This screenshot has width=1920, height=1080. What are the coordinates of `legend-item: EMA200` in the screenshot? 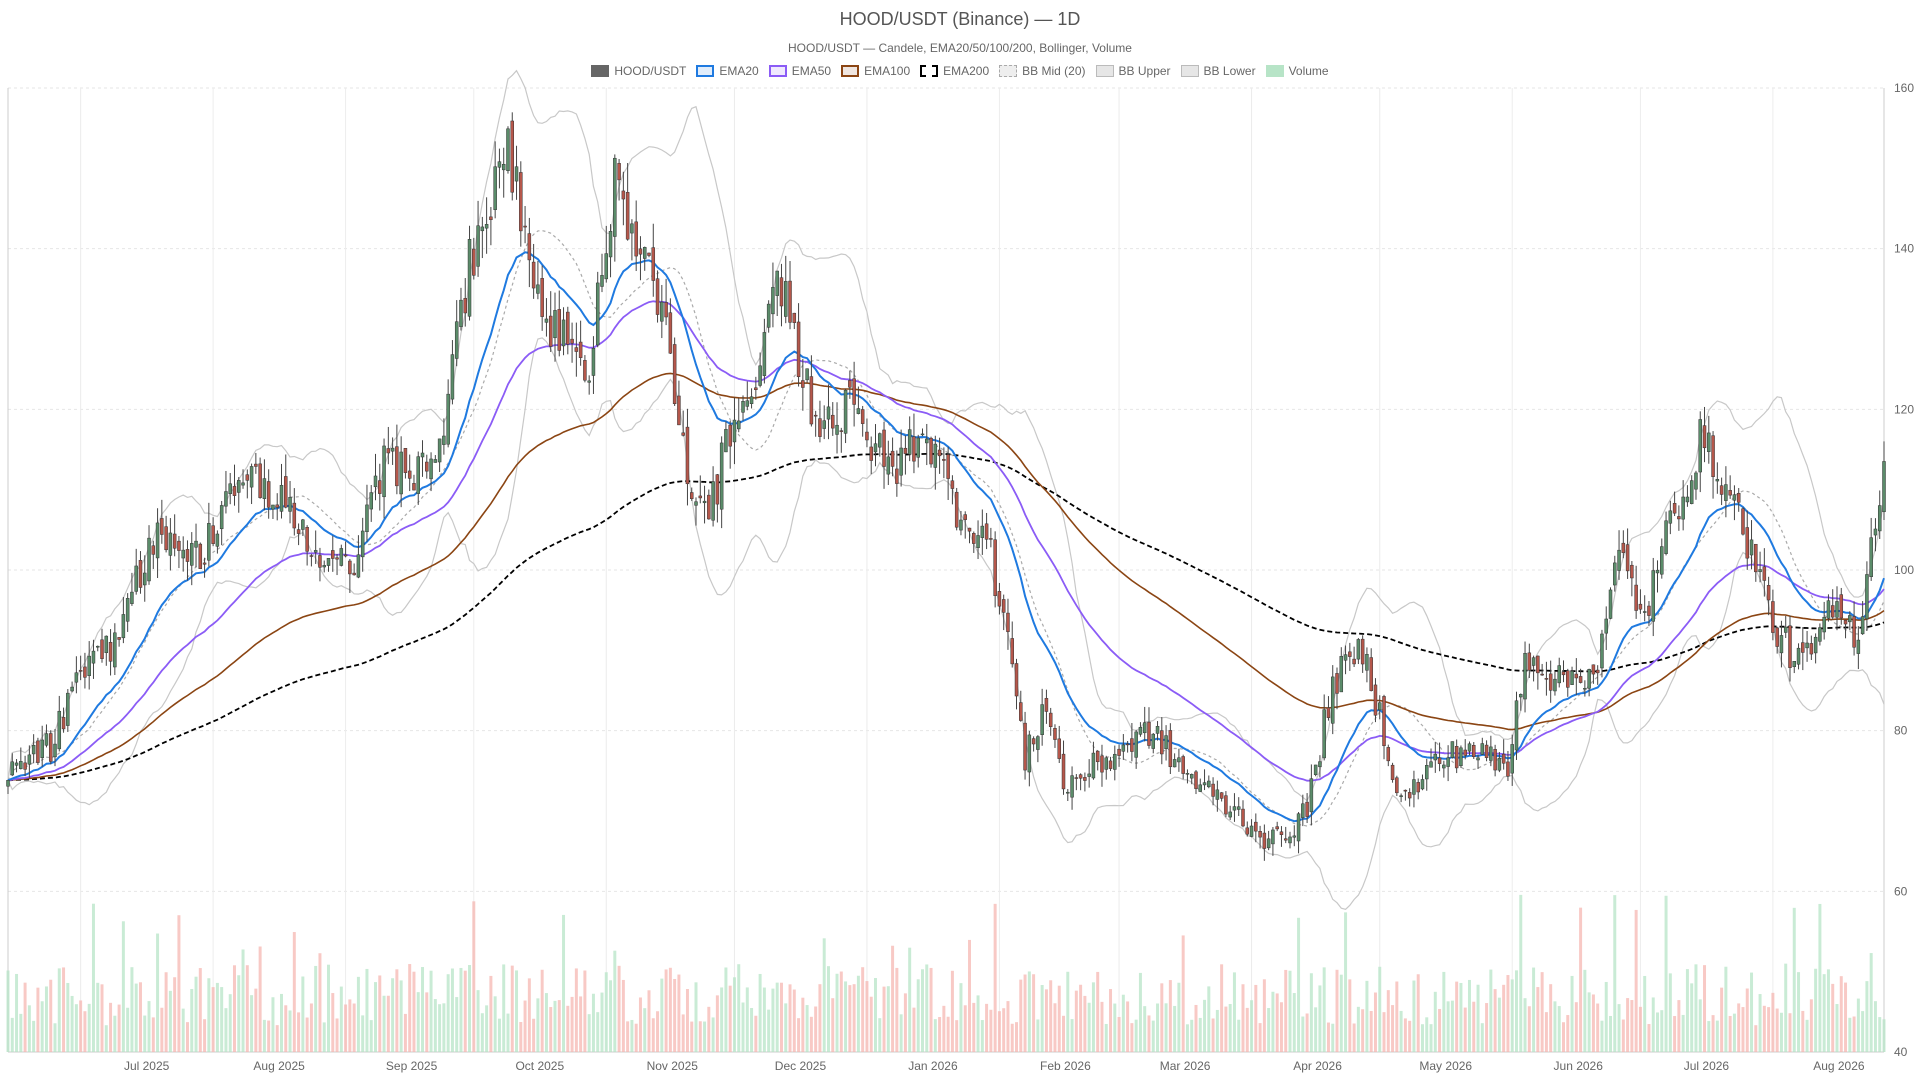 It's located at (954, 71).